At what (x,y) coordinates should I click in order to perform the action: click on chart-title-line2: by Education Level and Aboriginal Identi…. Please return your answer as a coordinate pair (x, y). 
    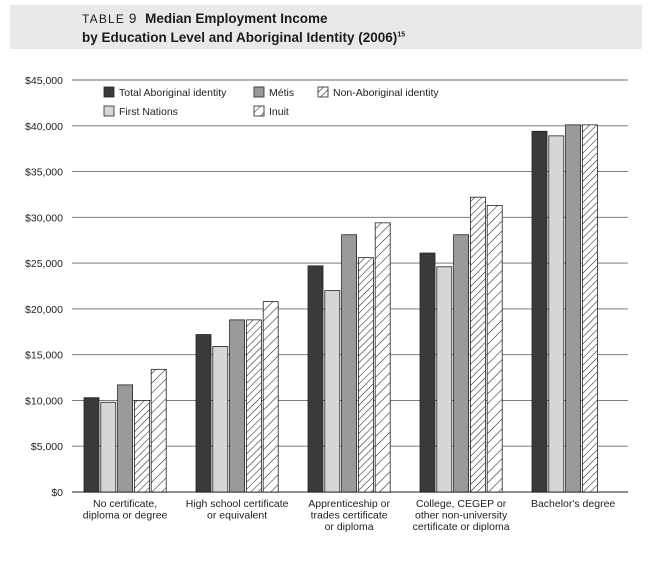
    Looking at the image, I should click on (243, 37).